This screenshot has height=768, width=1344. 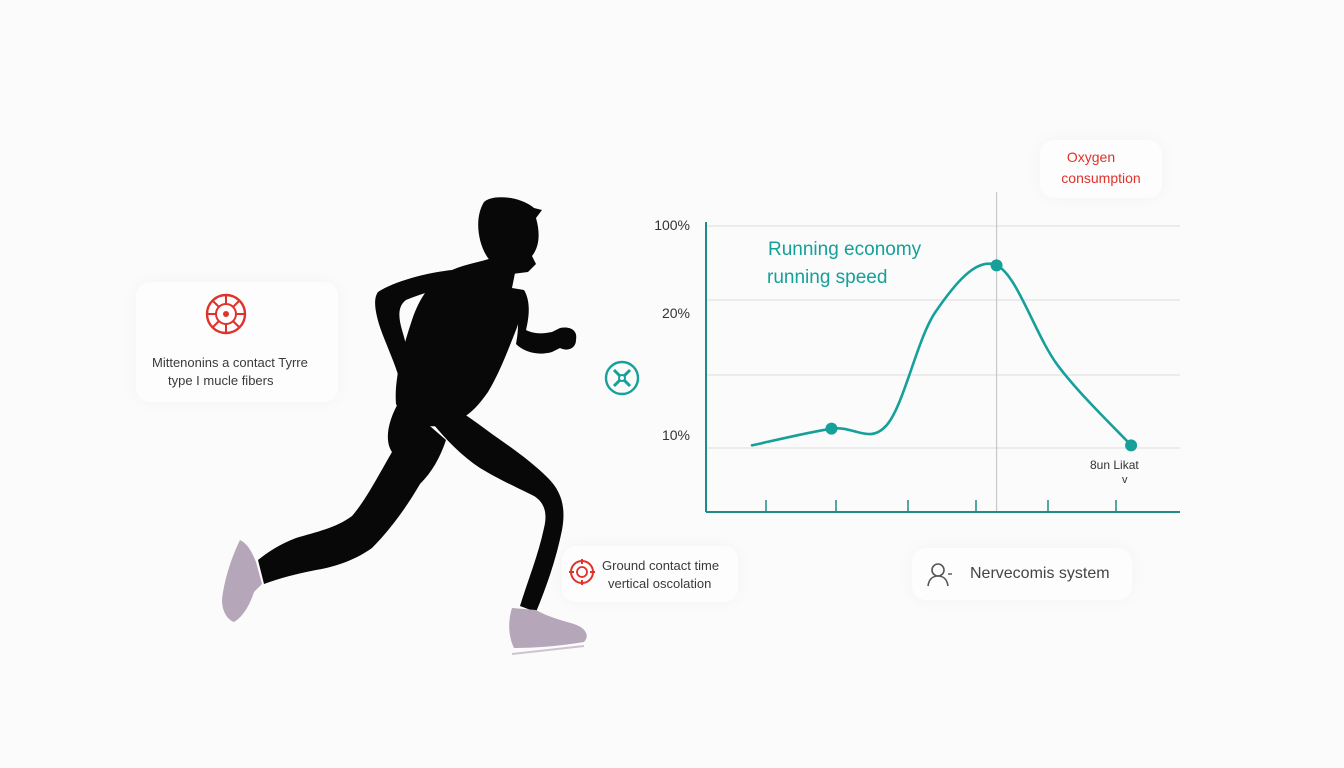 What do you see at coordinates (827, 277) in the screenshot?
I see `chart-subtitle: running speed` at bounding box center [827, 277].